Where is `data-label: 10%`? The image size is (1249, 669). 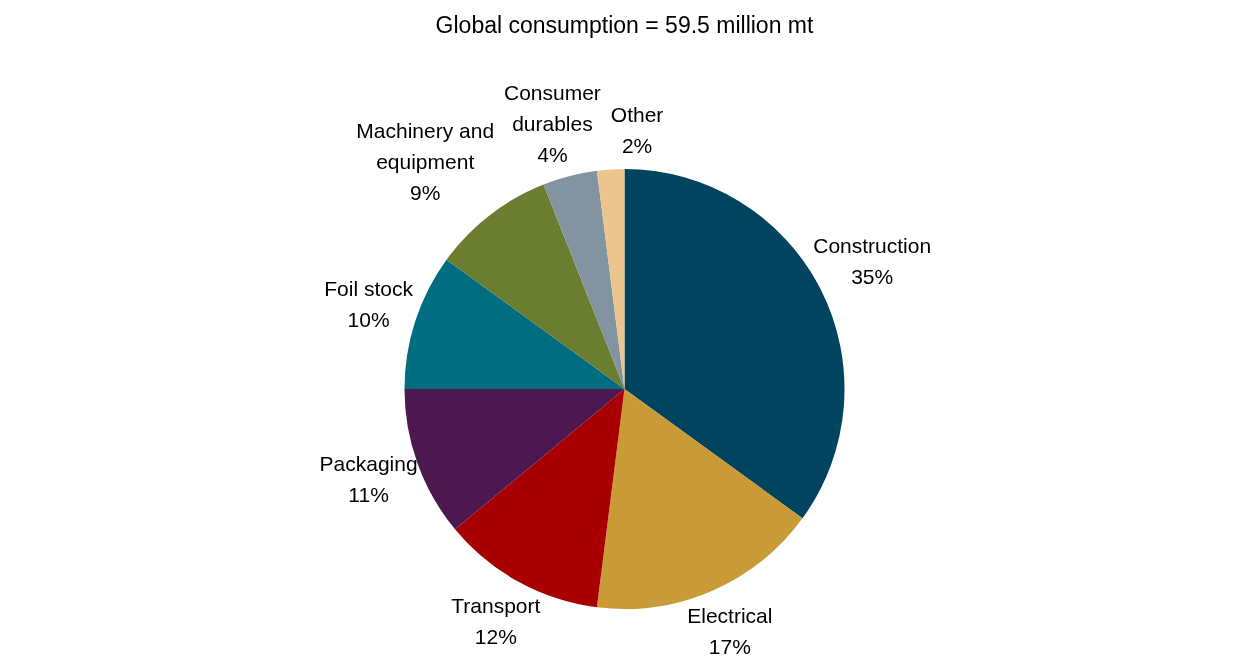
data-label: 10% is located at coordinates (368, 320).